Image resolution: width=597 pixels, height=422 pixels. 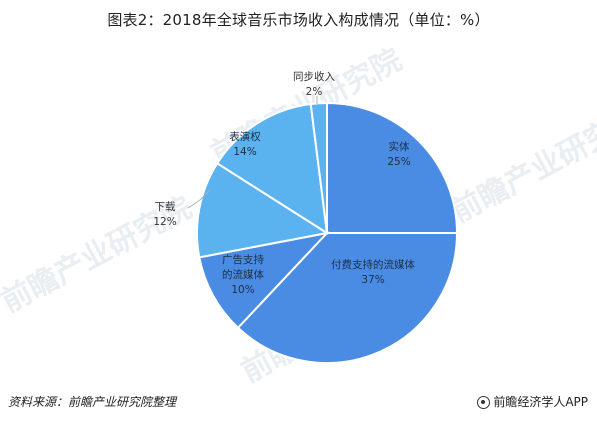 What do you see at coordinates (245, 136) in the screenshot?
I see `slice-label: 表演权` at bounding box center [245, 136].